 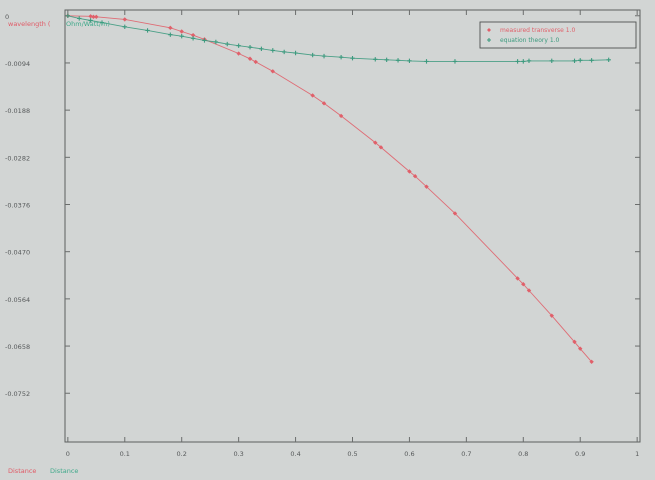 What do you see at coordinates (29, 24) in the screenshot?
I see `header-label: wavelength (` at bounding box center [29, 24].